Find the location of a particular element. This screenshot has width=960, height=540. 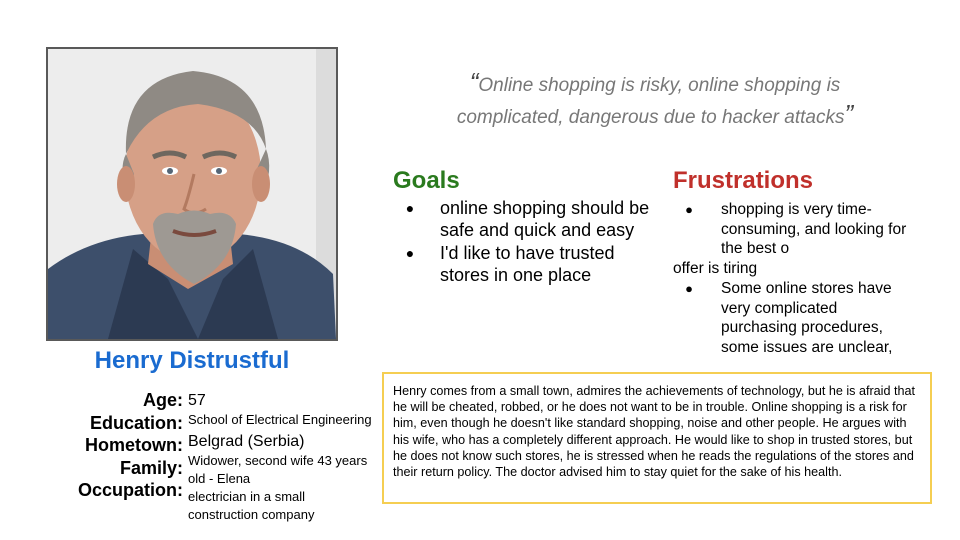

age-value: 57 is located at coordinates (197, 400).